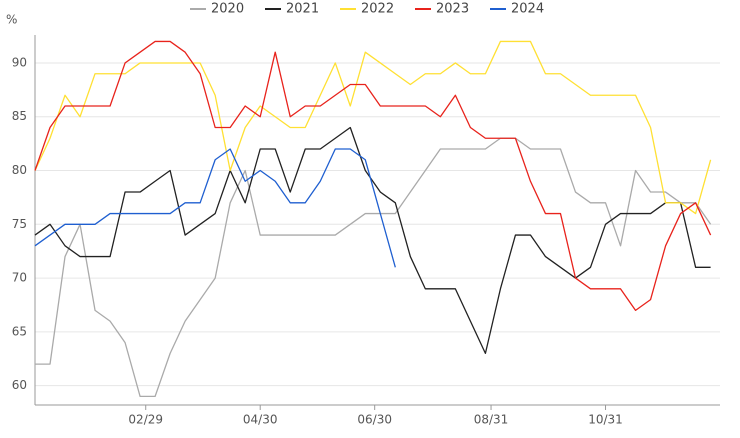  What do you see at coordinates (452, 9) in the screenshot?
I see `legend-text: 2023` at bounding box center [452, 9].